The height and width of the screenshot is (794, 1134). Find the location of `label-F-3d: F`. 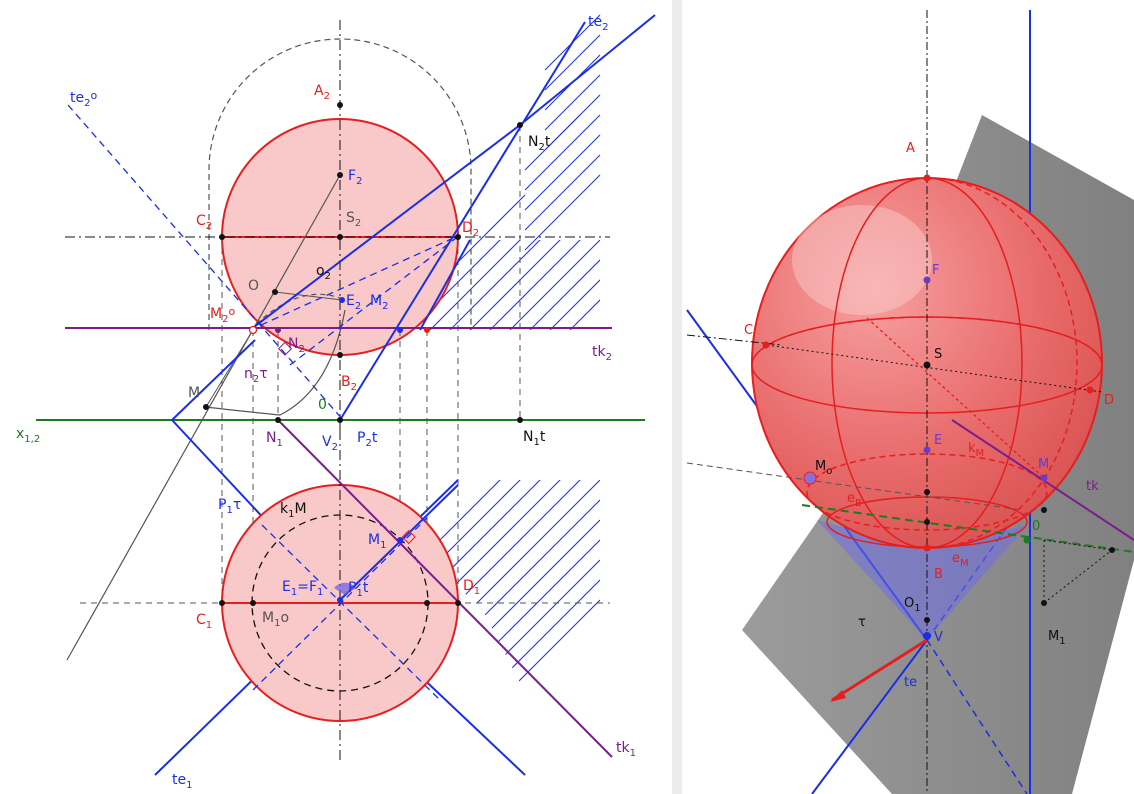

label-F-3d: F is located at coordinates (935, 270).